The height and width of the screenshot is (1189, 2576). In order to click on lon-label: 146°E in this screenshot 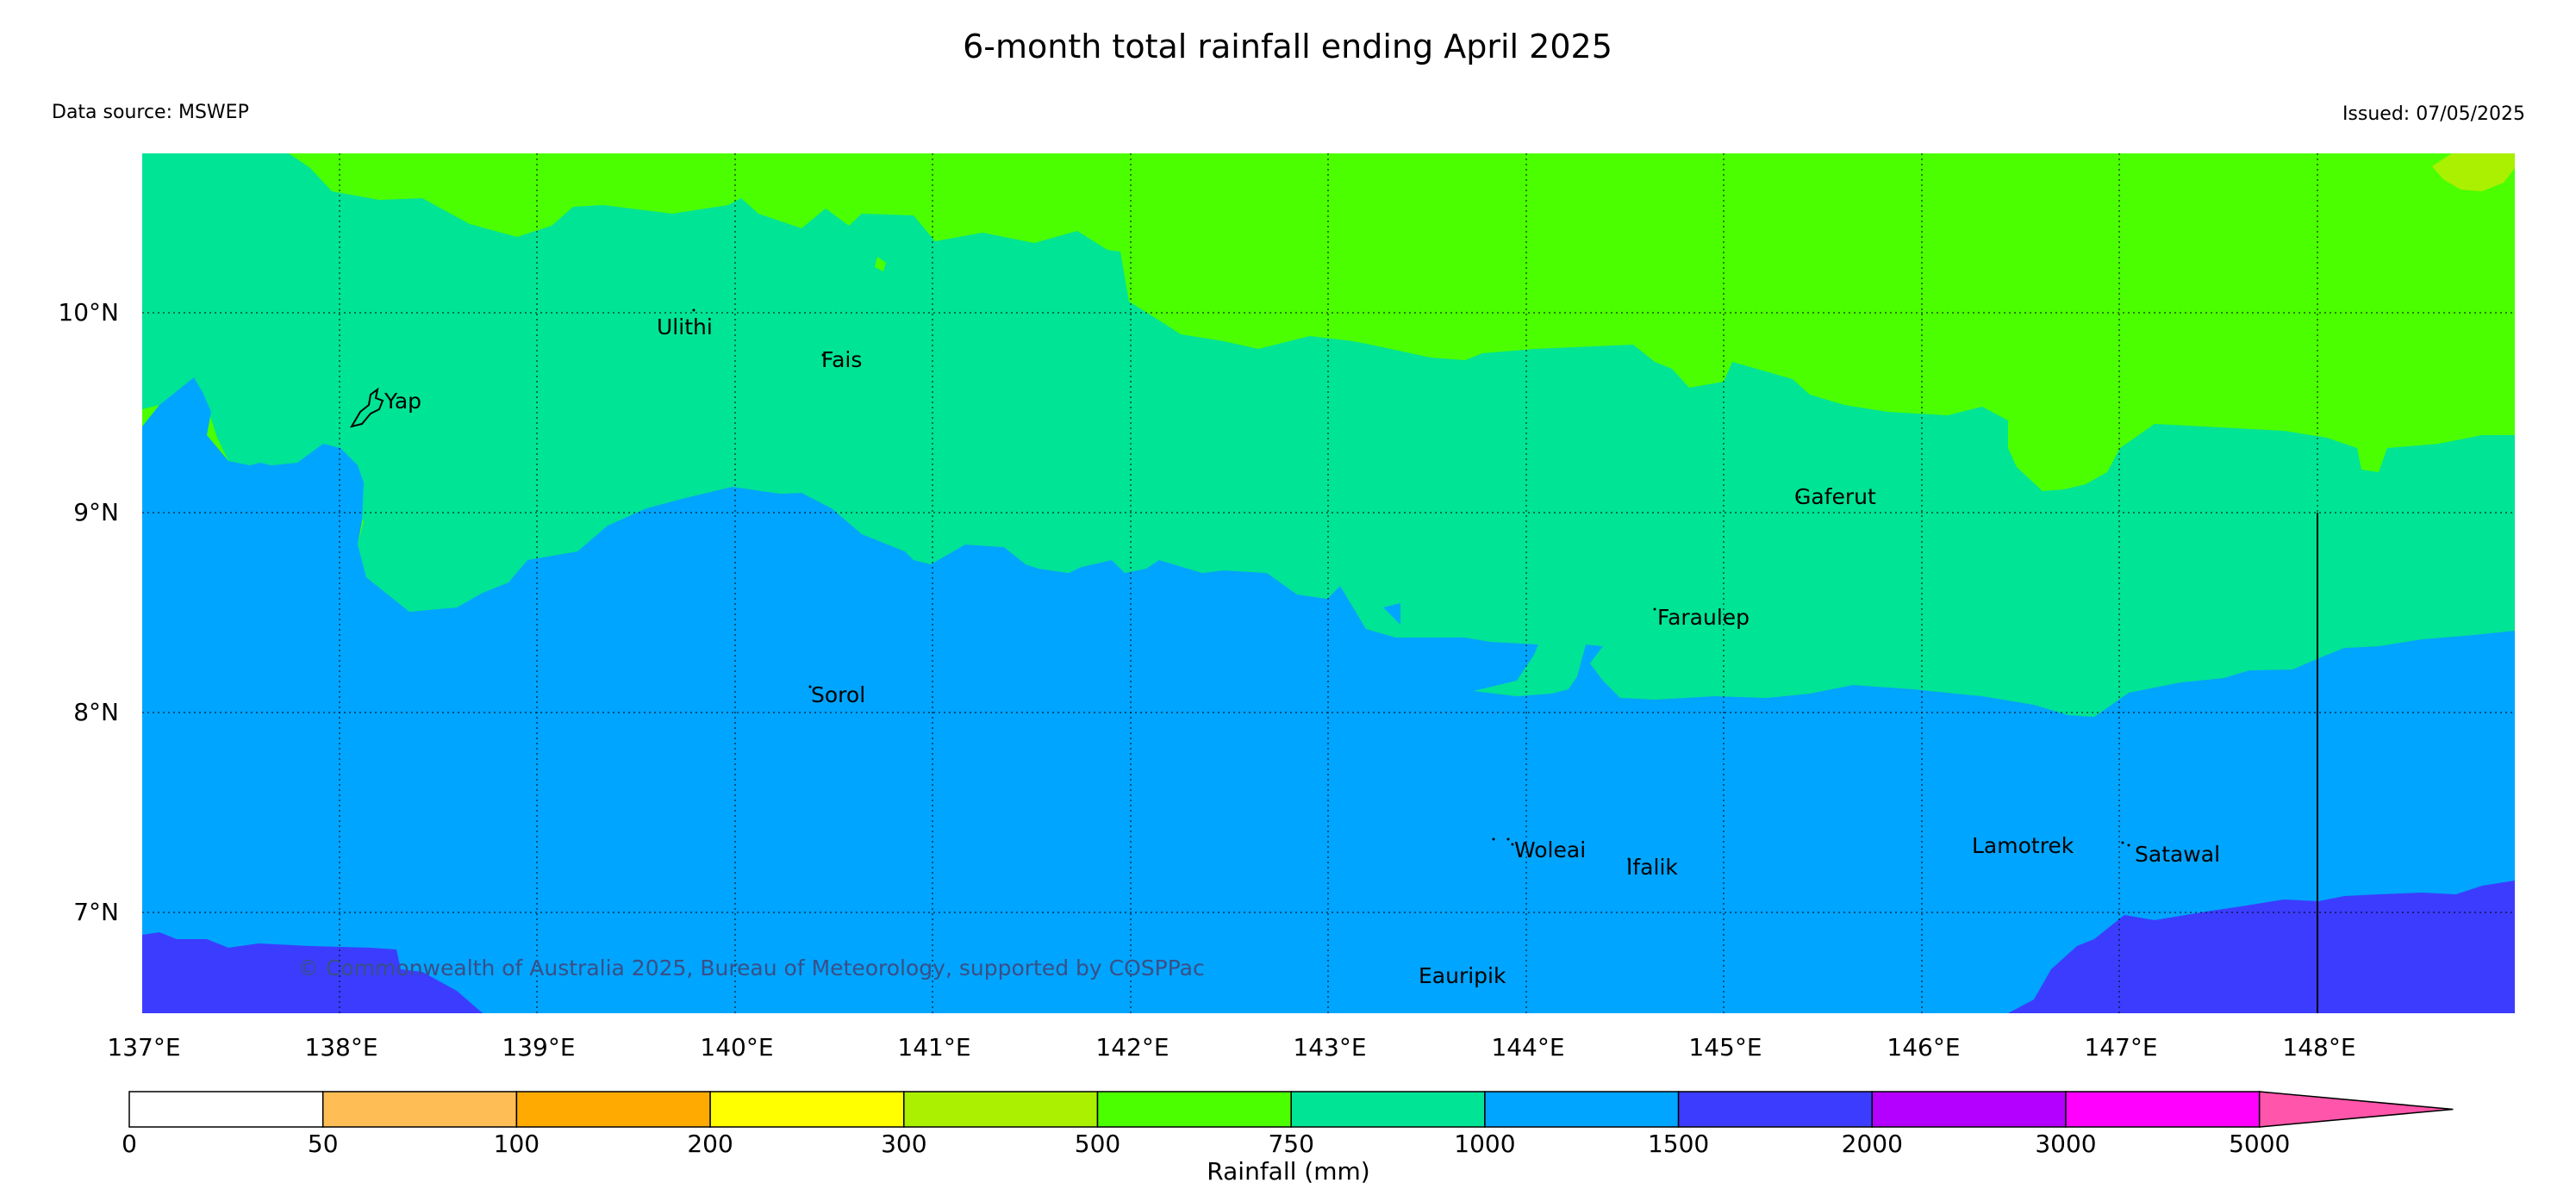, I will do `click(1923, 1047)`.